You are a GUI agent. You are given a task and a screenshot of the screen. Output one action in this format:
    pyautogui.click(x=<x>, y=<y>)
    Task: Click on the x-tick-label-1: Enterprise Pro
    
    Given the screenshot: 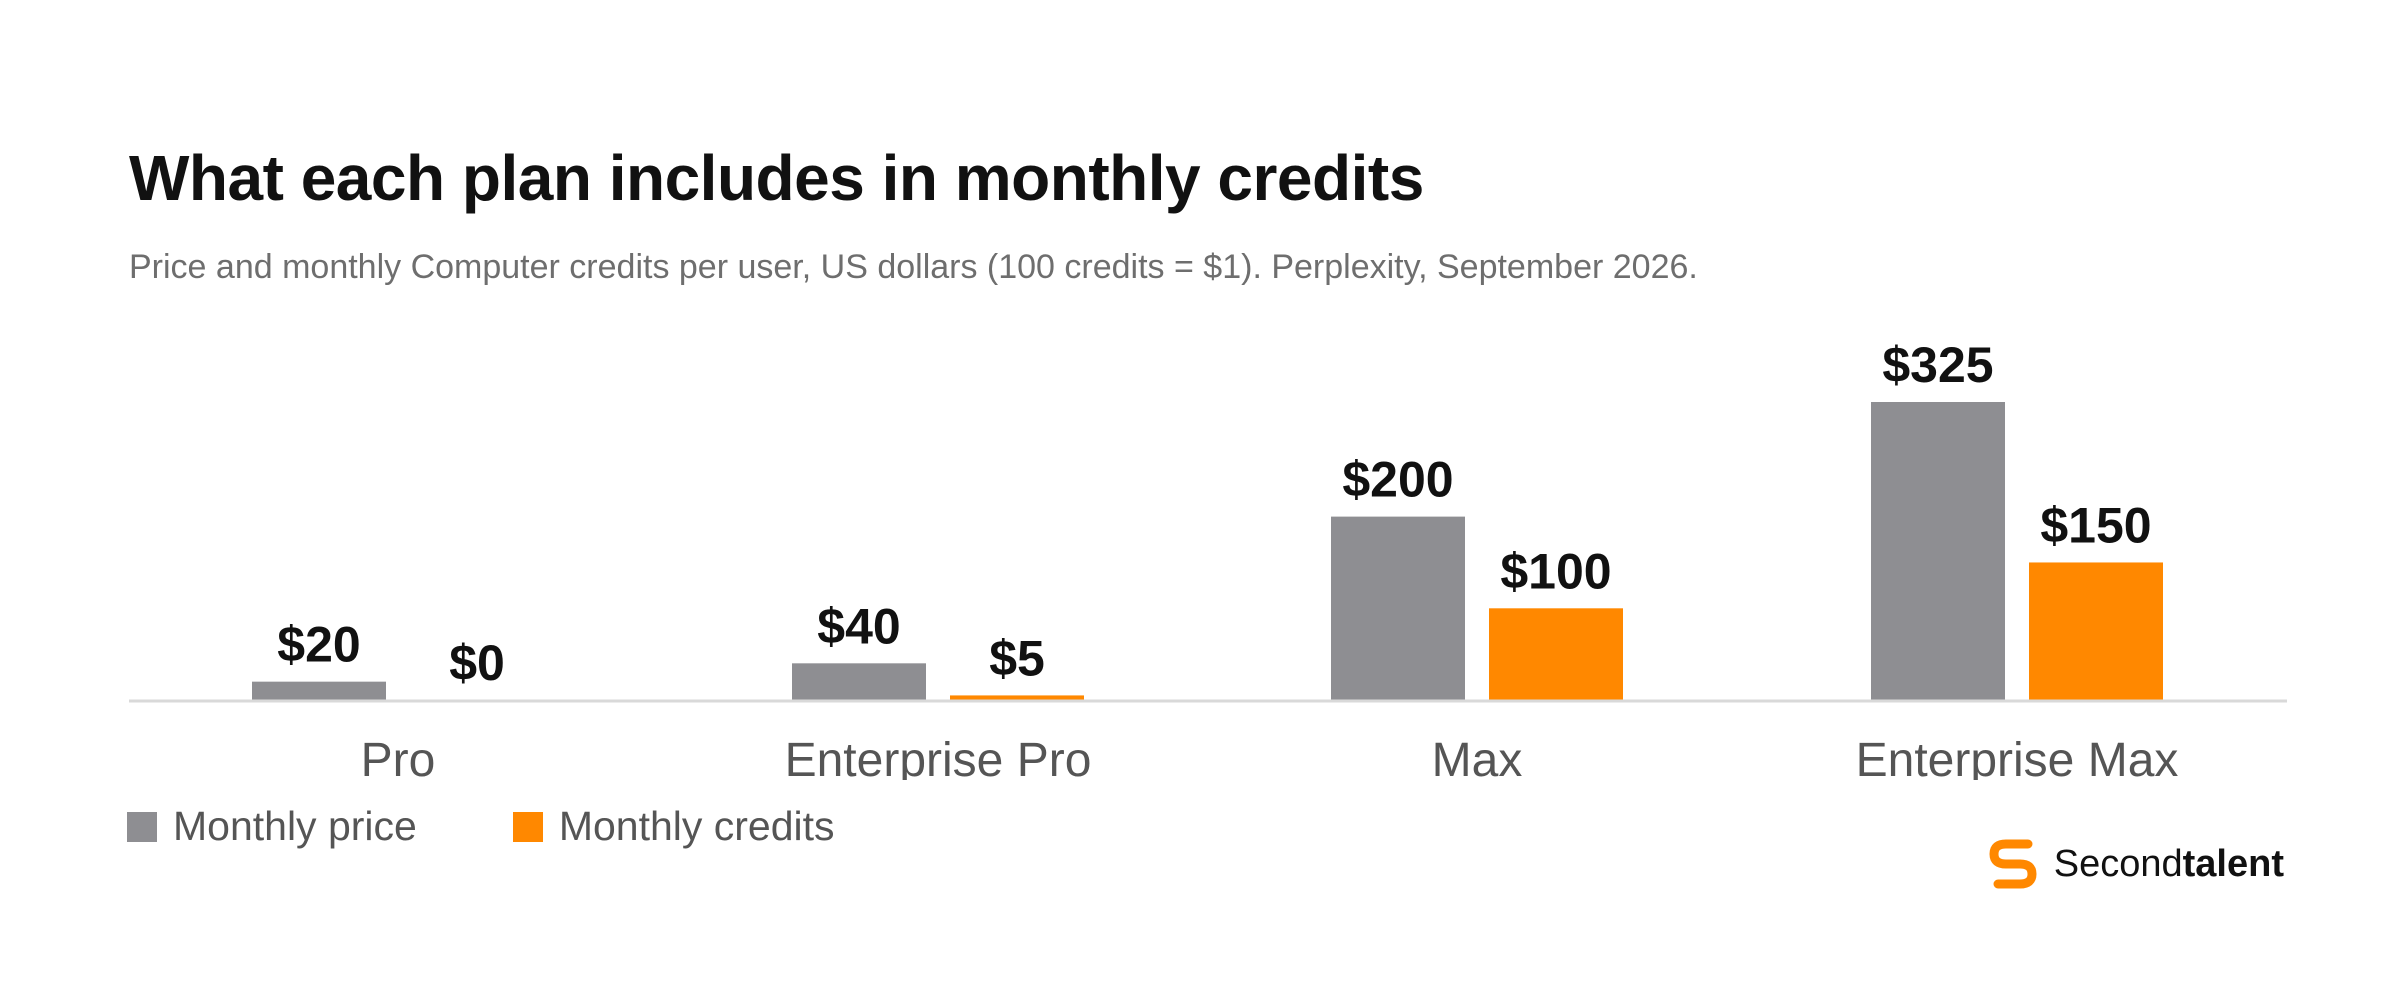 What is the action you would take?
    pyautogui.click(x=938, y=757)
    